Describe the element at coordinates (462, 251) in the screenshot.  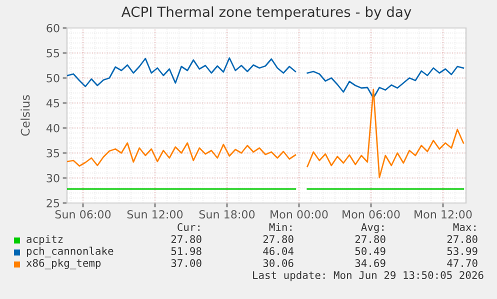
I see `text: 53.99` at that location.